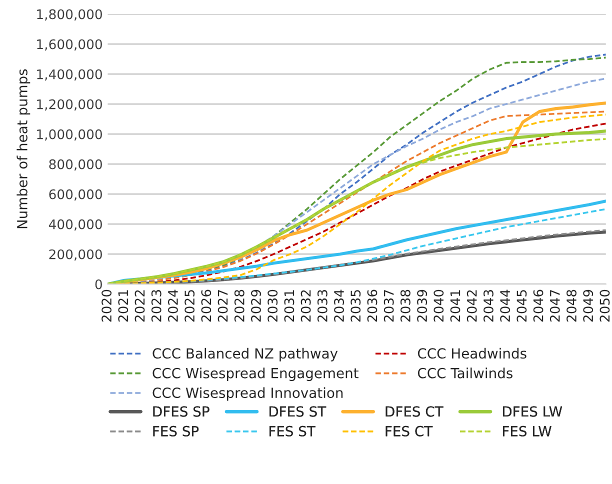 The width and height of the screenshot is (612, 484). Describe the element at coordinates (472, 353) in the screenshot. I see `legend-label: CCC Headwinds` at that location.